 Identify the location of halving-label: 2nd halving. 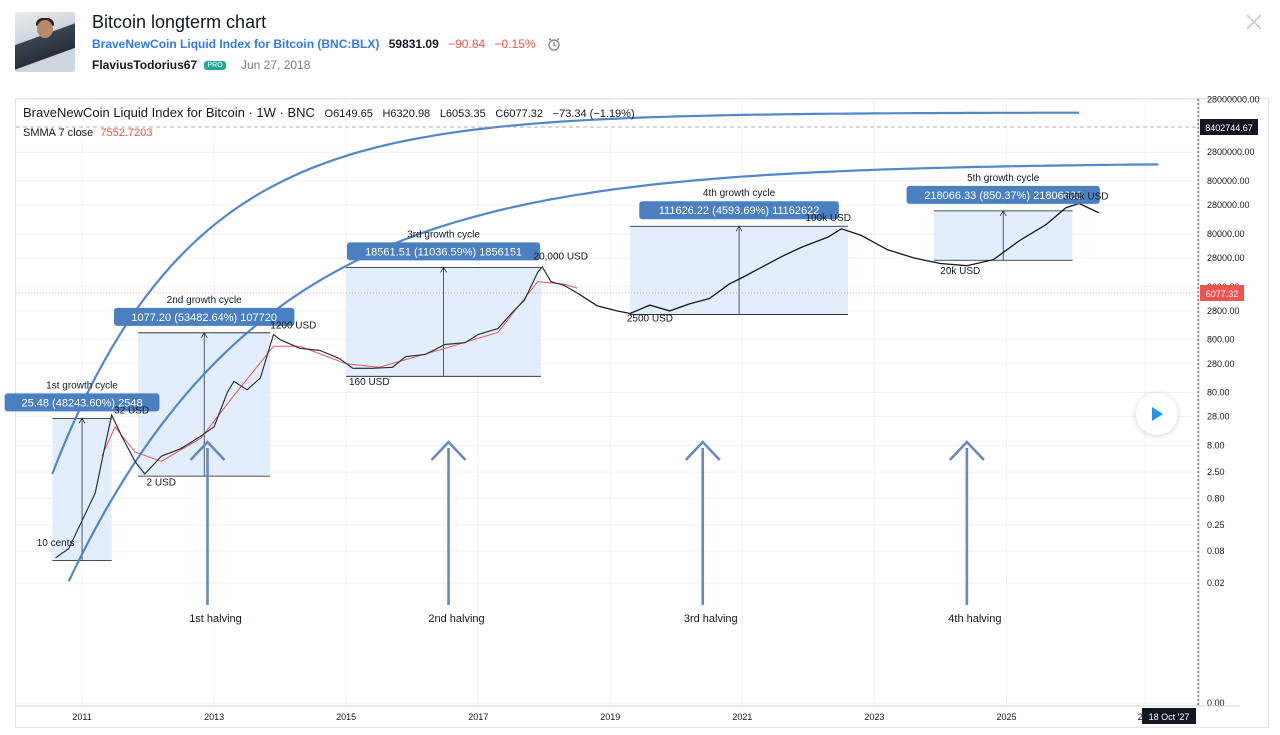
(456, 619).